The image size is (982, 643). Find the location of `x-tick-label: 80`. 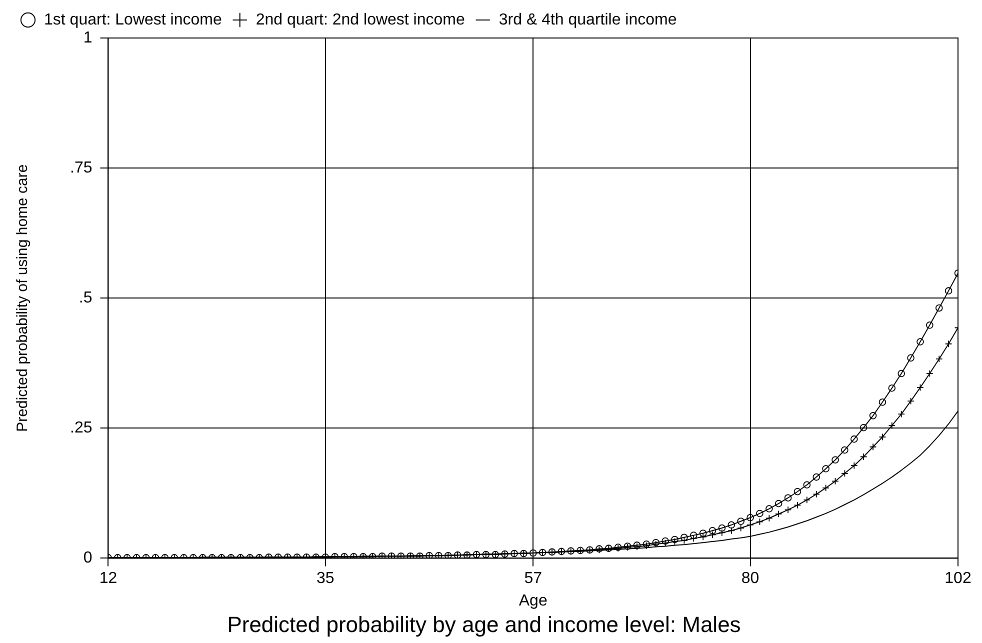

x-tick-label: 80 is located at coordinates (750, 579).